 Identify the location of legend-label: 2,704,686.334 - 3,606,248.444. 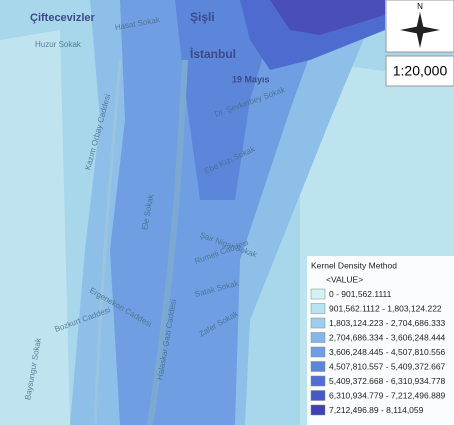
(387, 337).